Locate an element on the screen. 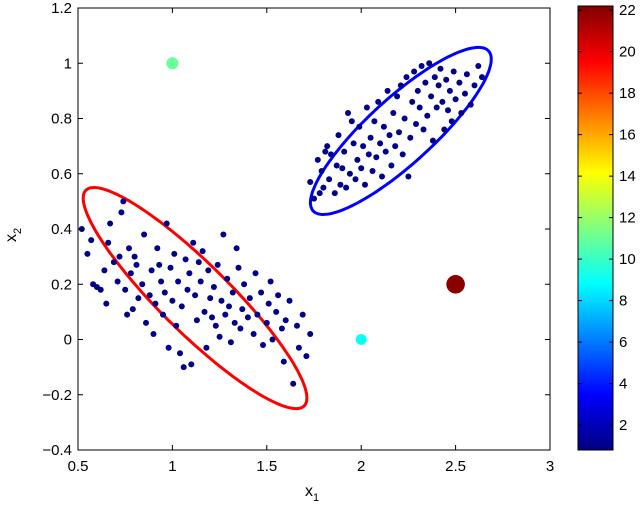 This screenshot has height=506, width=640. y-tick-label: 0.8 is located at coordinates (61, 119).